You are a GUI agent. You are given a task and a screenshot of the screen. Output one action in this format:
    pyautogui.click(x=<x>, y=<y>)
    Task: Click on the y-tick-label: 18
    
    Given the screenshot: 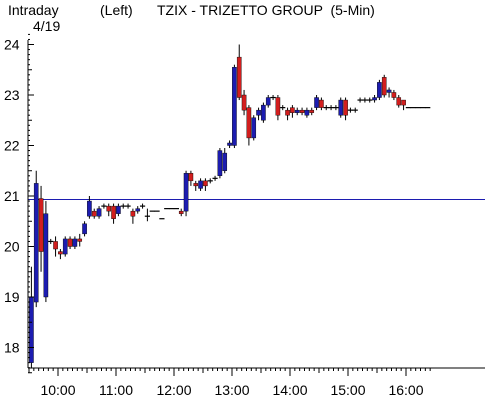 What is the action you would take?
    pyautogui.click(x=12, y=348)
    